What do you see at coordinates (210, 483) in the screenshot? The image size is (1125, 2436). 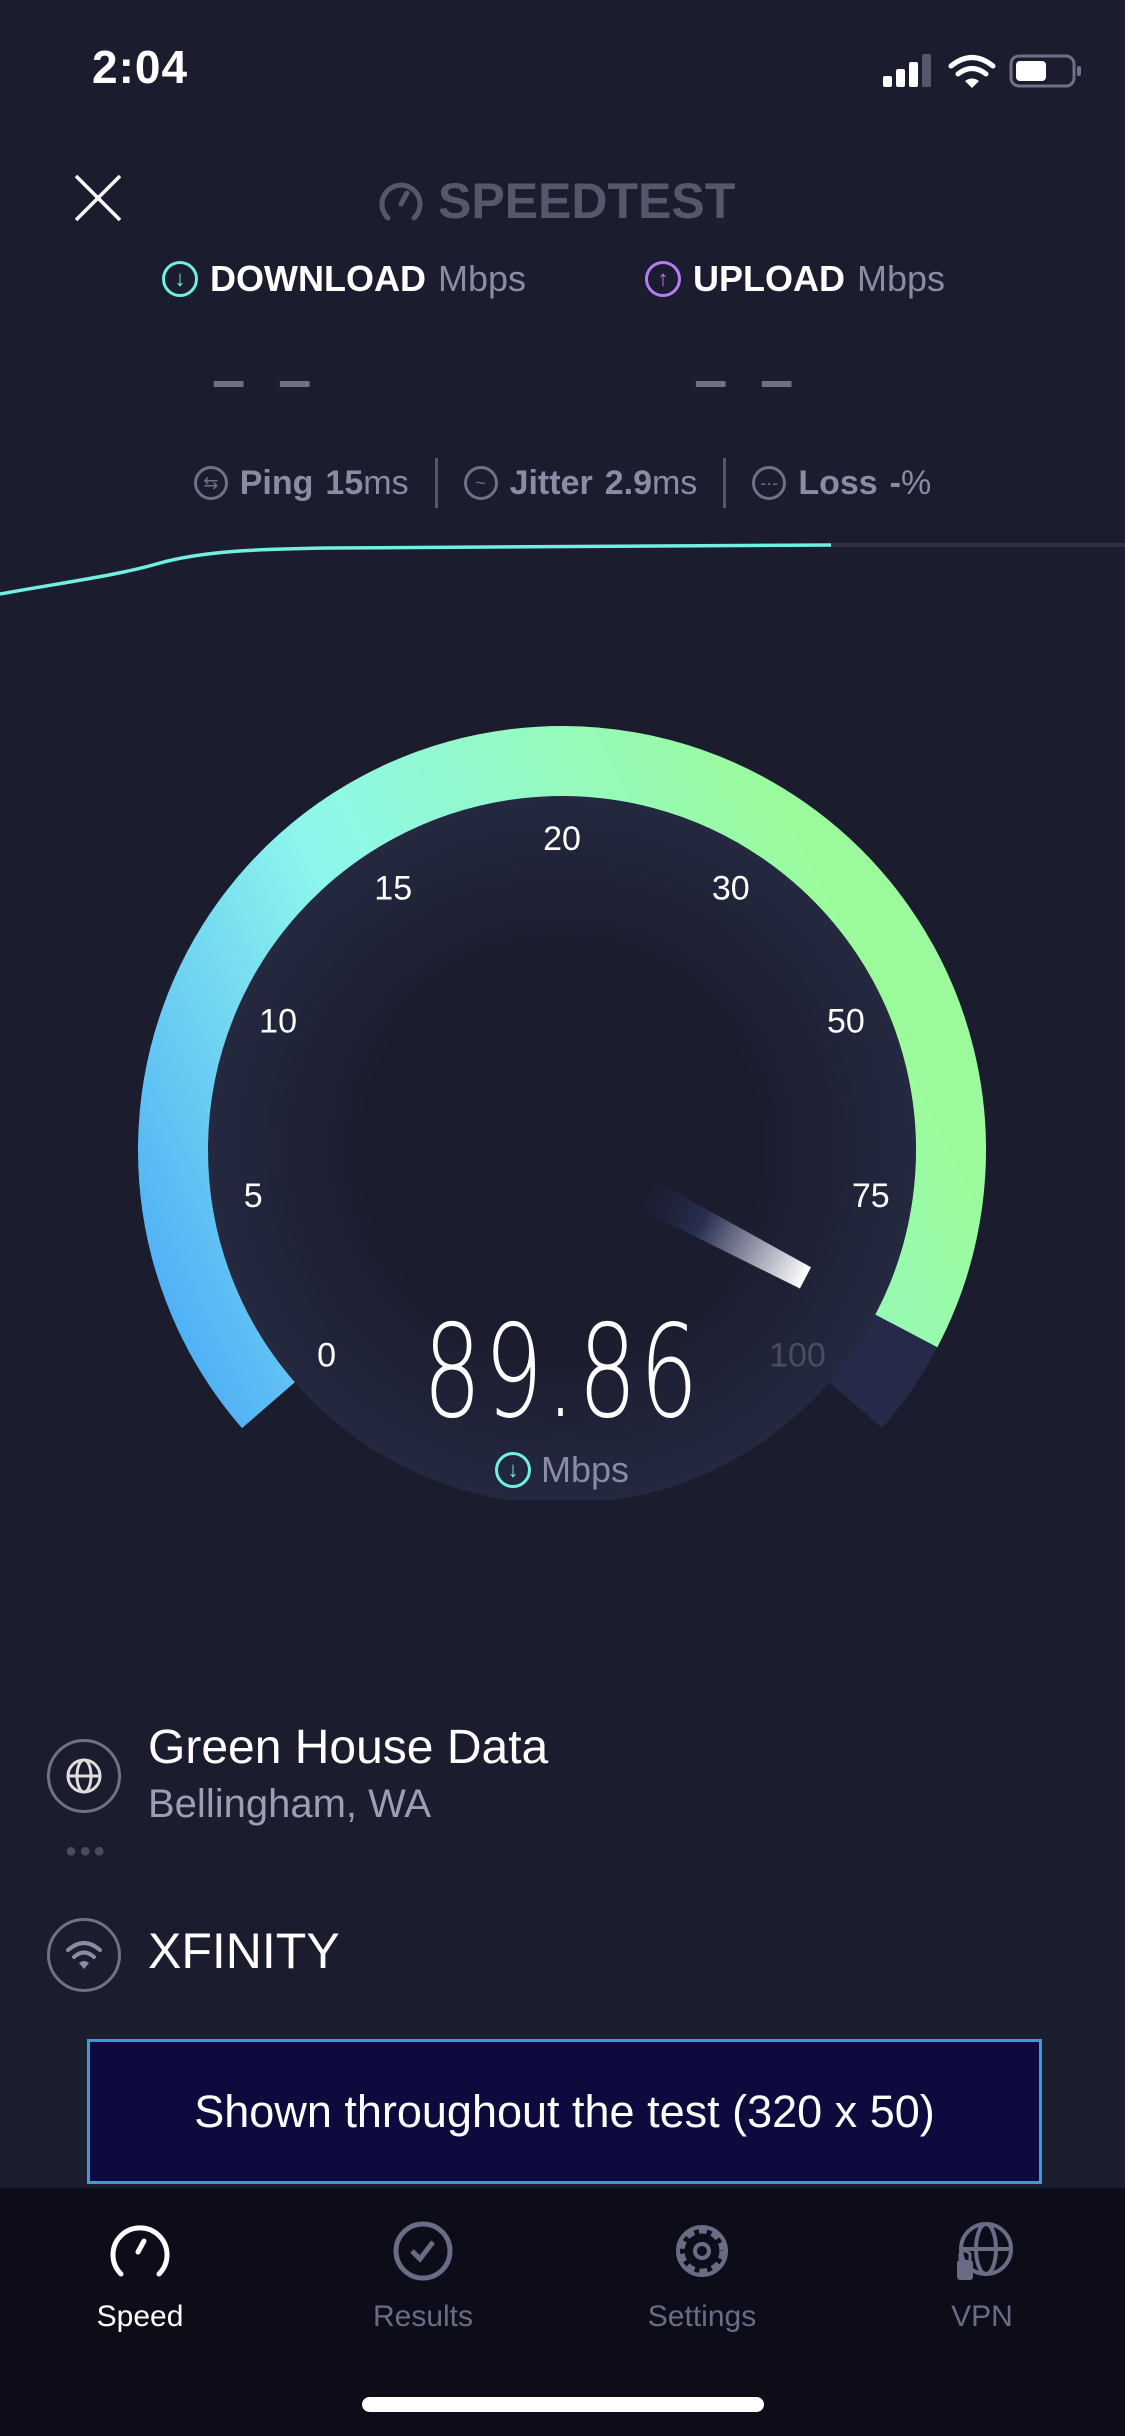 I see `ping-icon: ⇆` at bounding box center [210, 483].